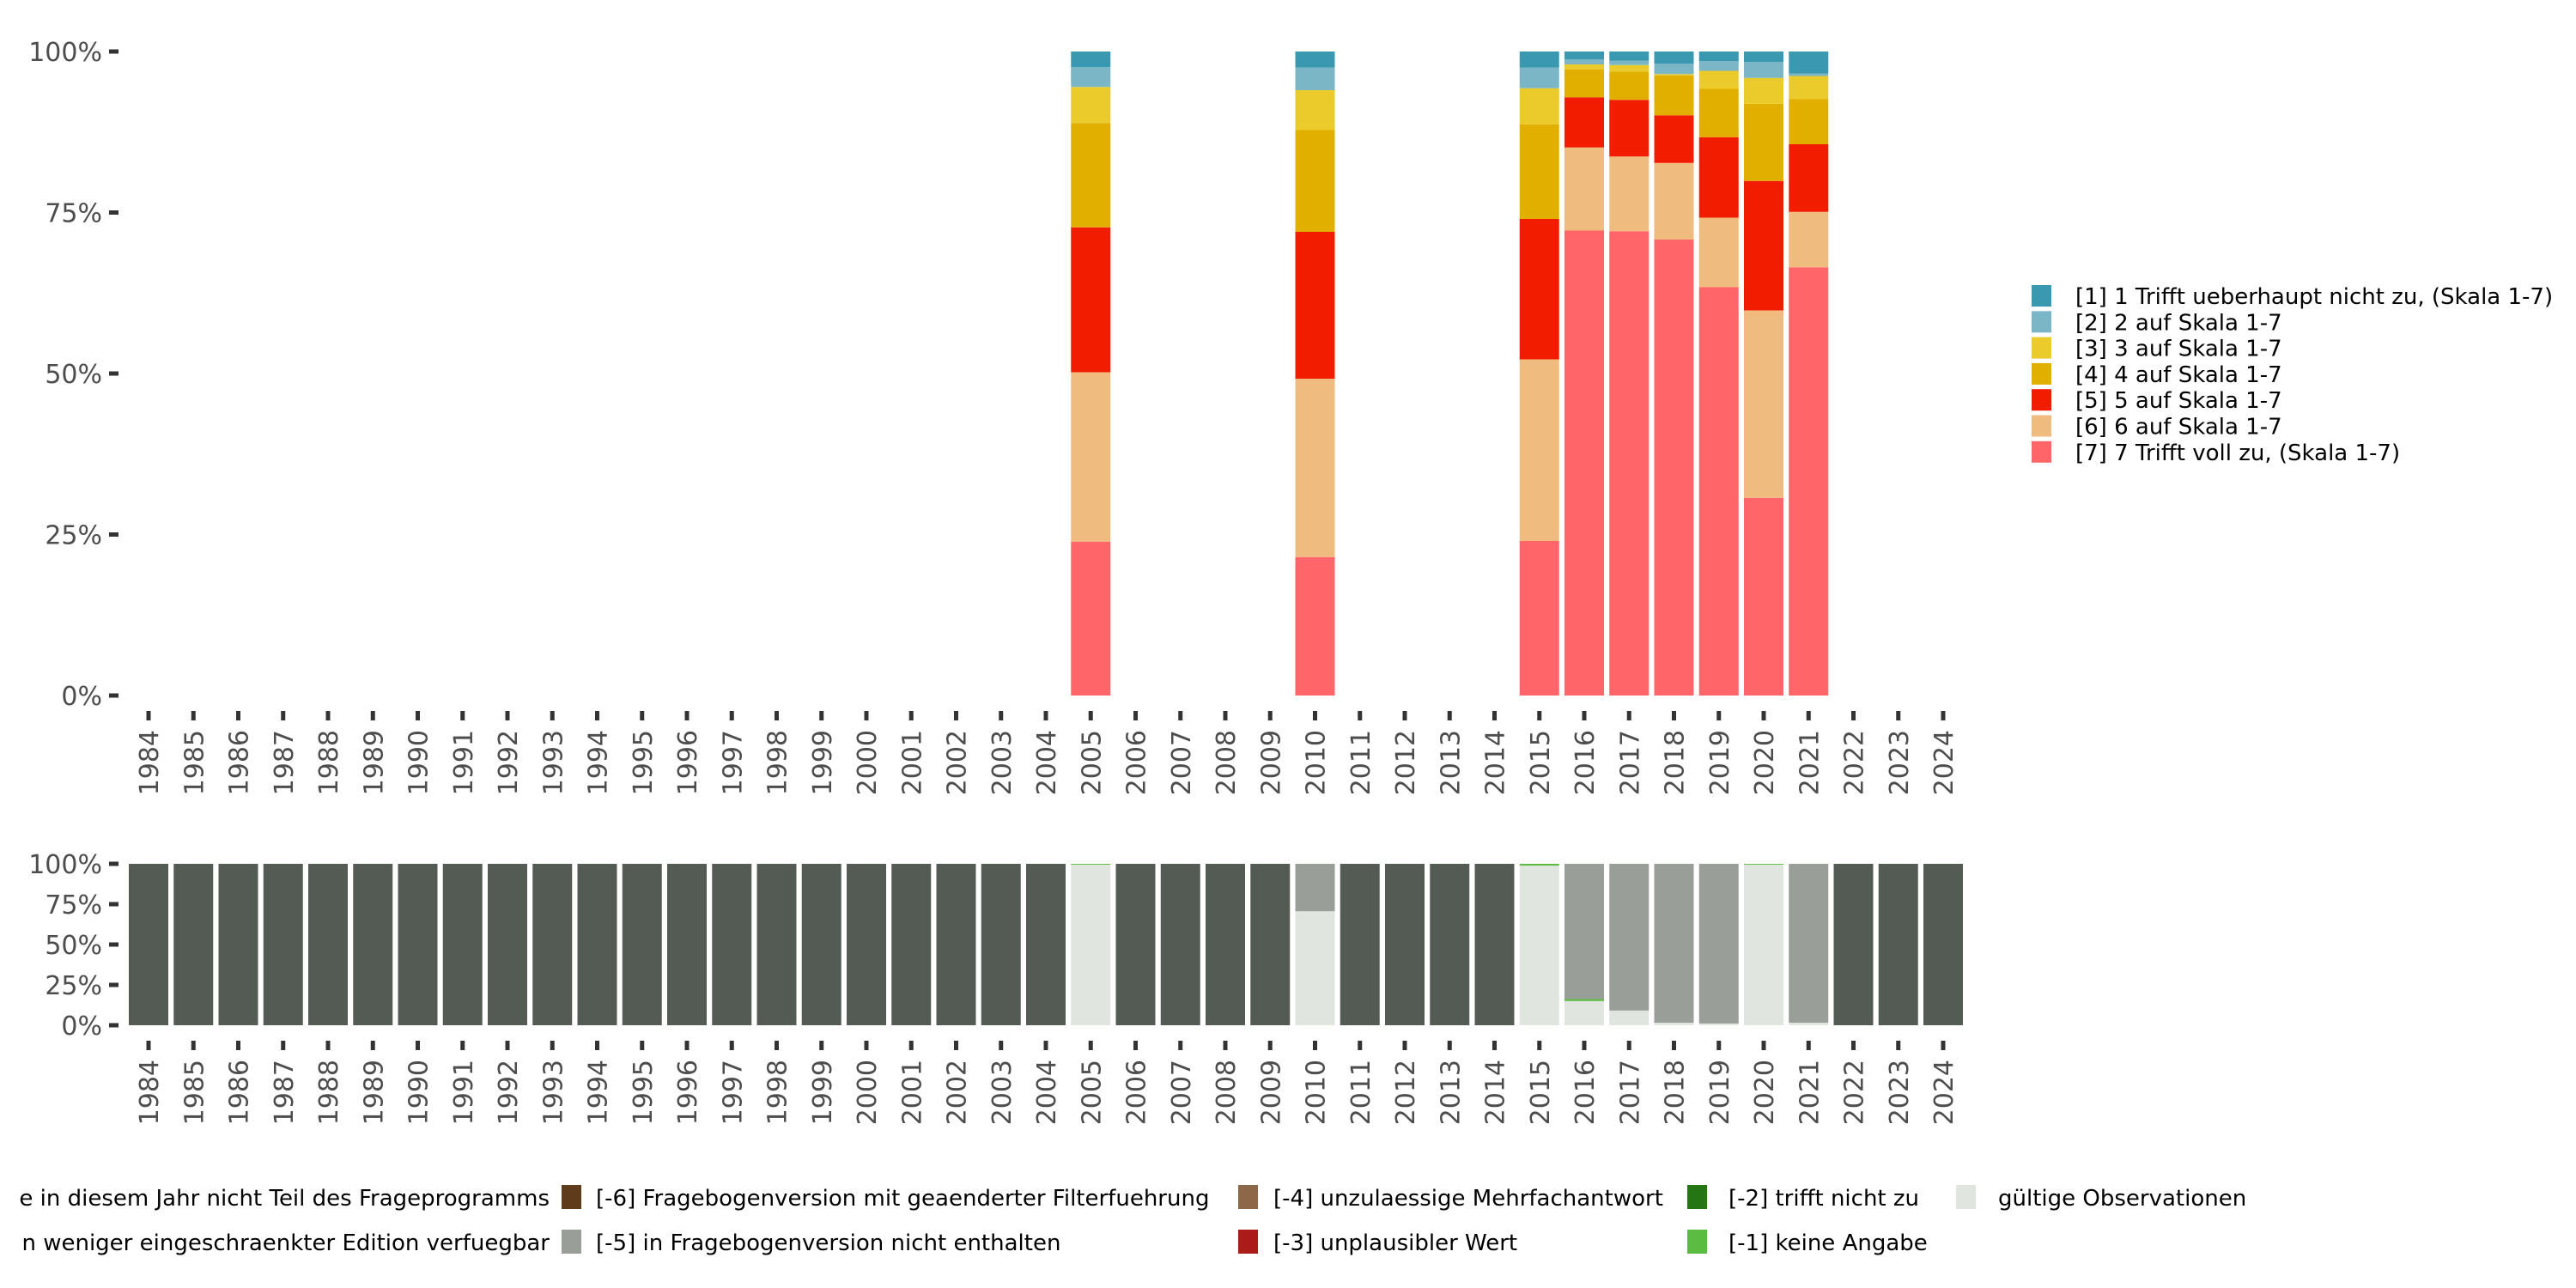  Describe the element at coordinates (1137, 1092) in the screenshot. I see `bottom-x-tick-label: 2006` at that location.